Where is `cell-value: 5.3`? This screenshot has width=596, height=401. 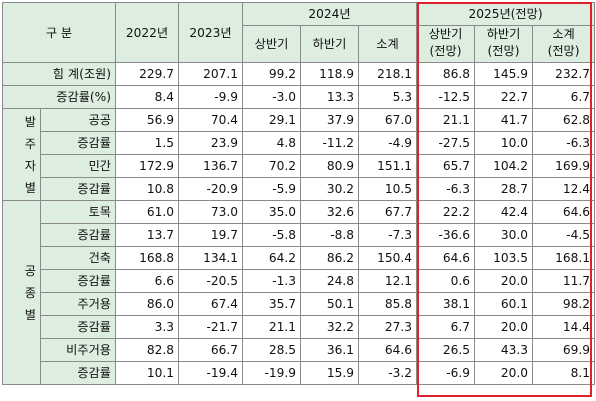
cell-value: 5.3 is located at coordinates (387, 97).